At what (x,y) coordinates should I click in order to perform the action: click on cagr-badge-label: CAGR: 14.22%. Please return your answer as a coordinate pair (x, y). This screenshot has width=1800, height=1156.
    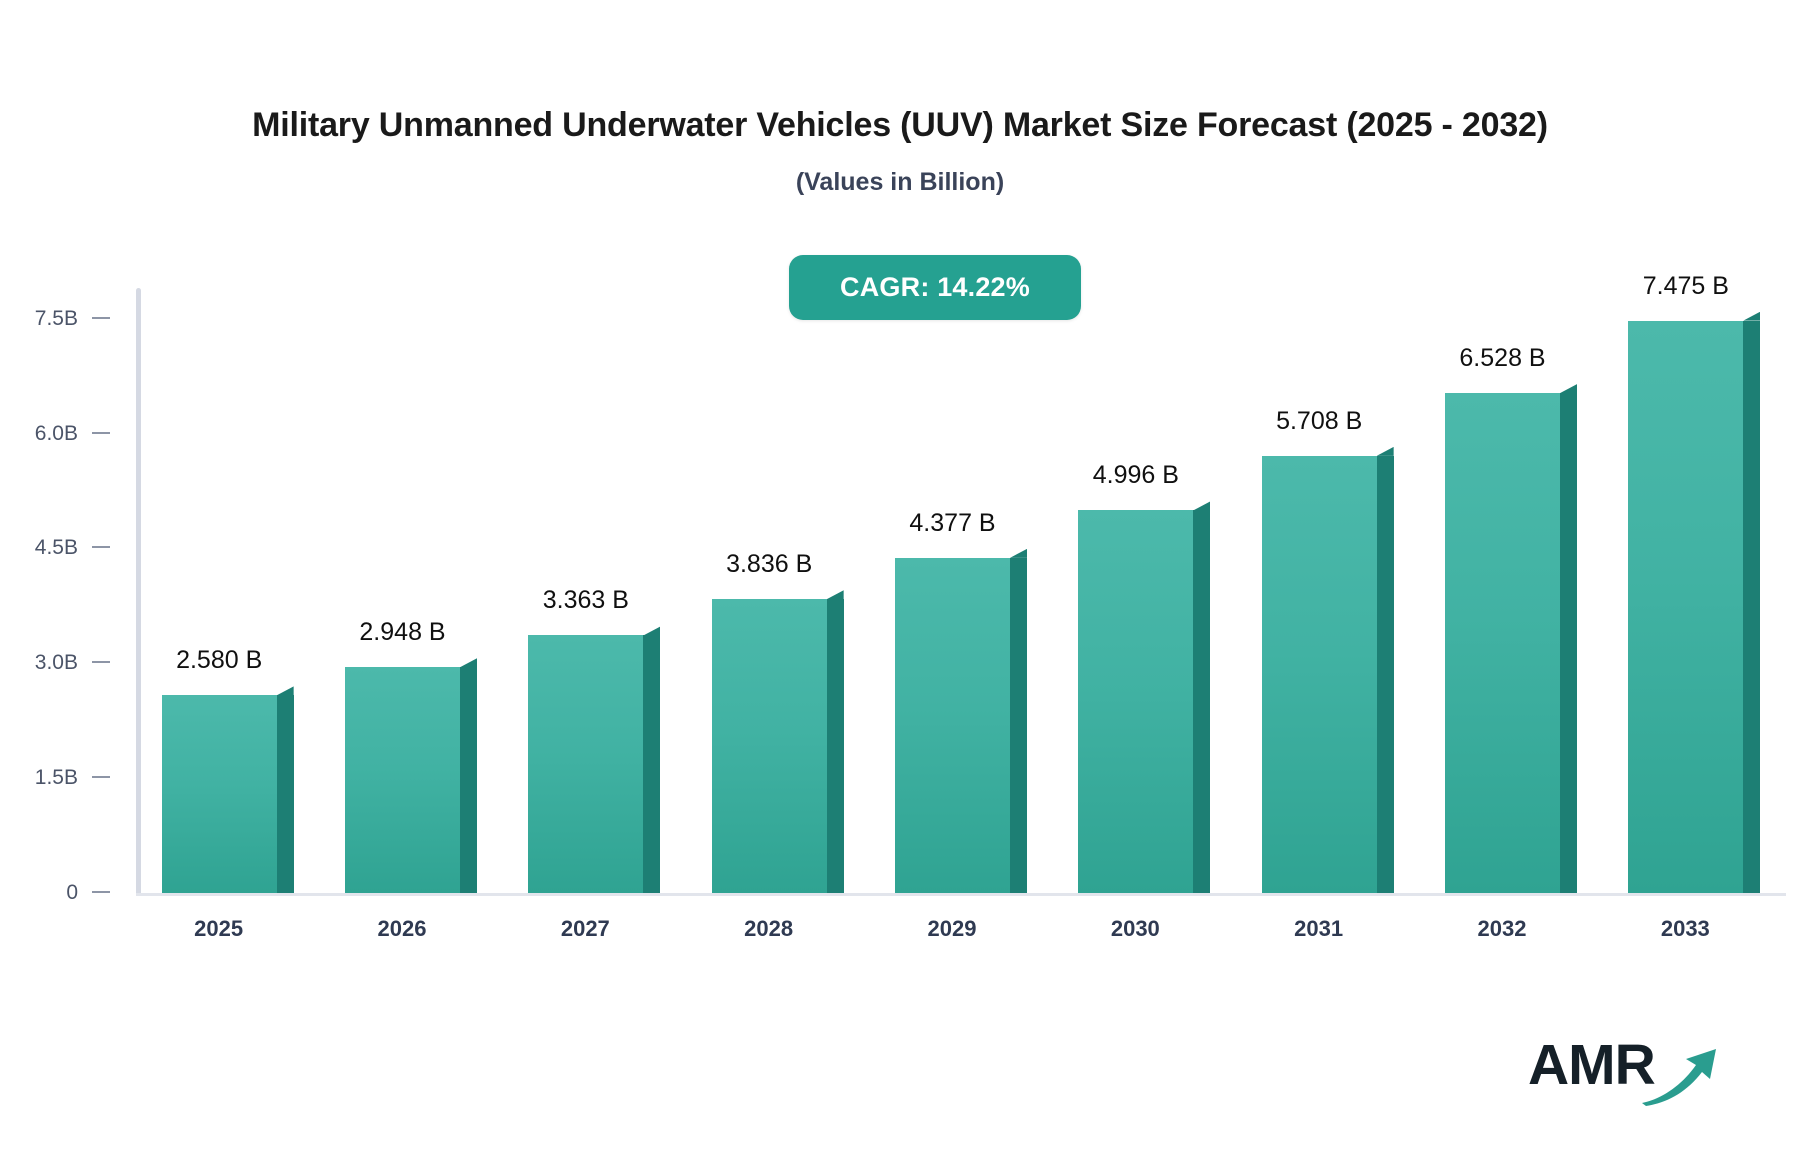
    Looking at the image, I should click on (935, 287).